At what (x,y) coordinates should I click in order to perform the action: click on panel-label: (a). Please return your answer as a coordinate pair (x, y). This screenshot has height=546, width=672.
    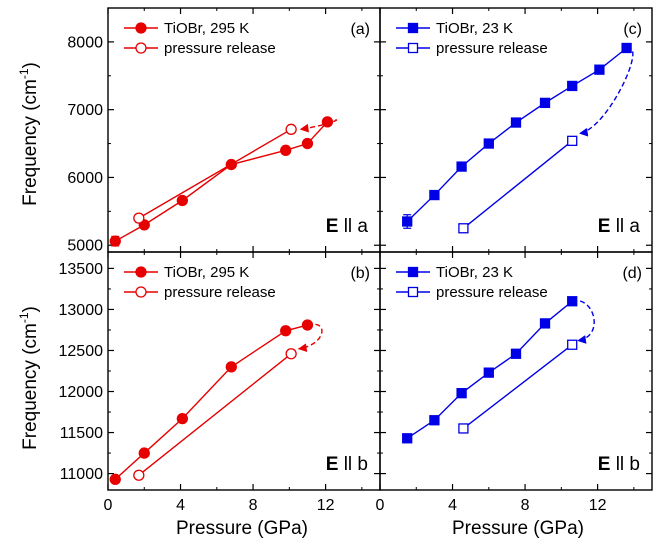
    Looking at the image, I should click on (360, 29).